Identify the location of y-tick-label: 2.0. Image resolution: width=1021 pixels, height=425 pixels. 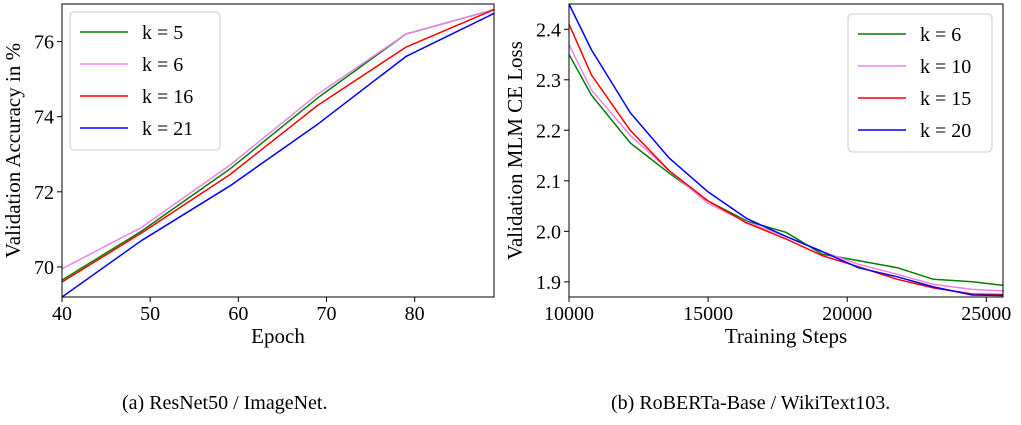
(548, 232).